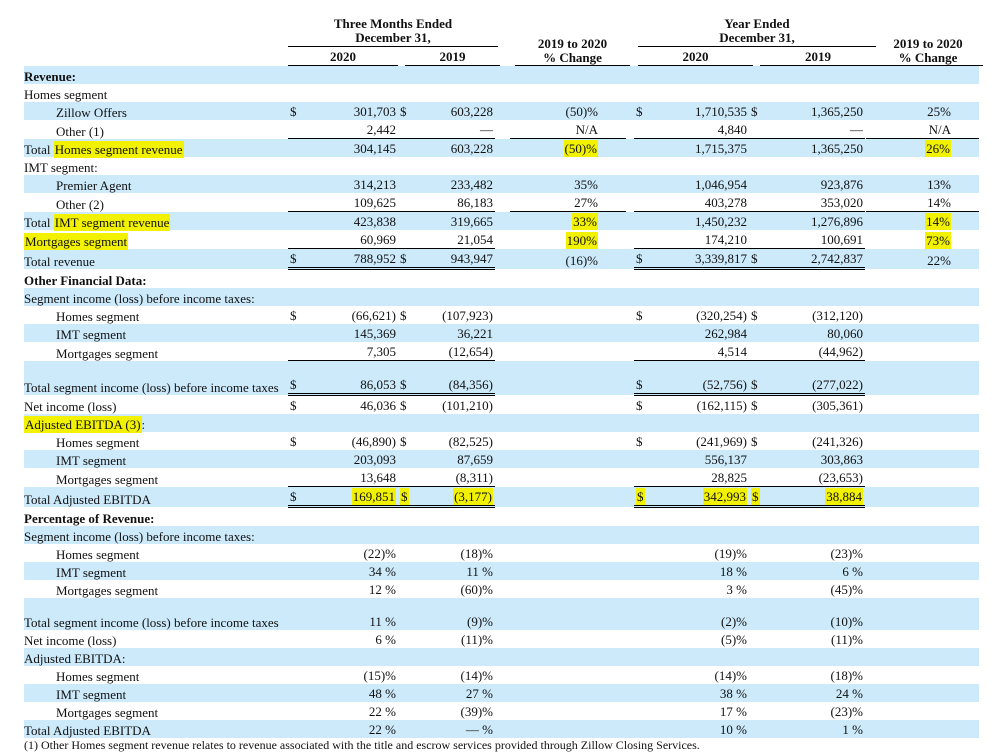 The height and width of the screenshot is (753, 1001). I want to click on cell-q2019: (8,311), so click(453, 477).